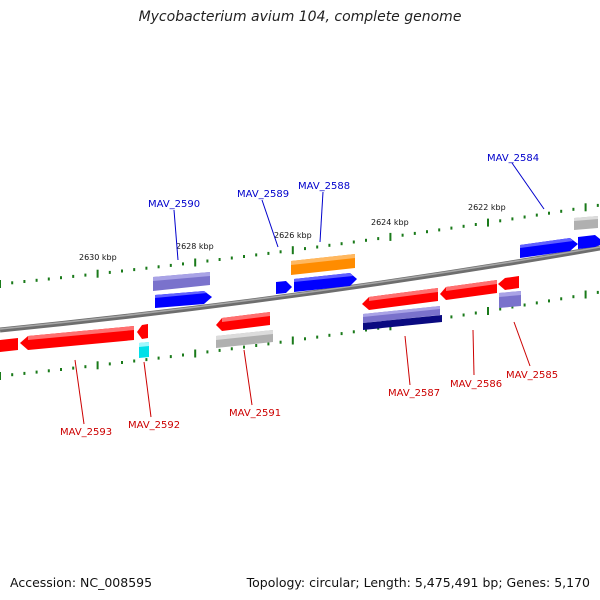 Image resolution: width=600 pixels, height=600 pixels. Describe the element at coordinates (513, 158) in the screenshot. I see `gene-label-mav-2584: MAV_2584` at that location.